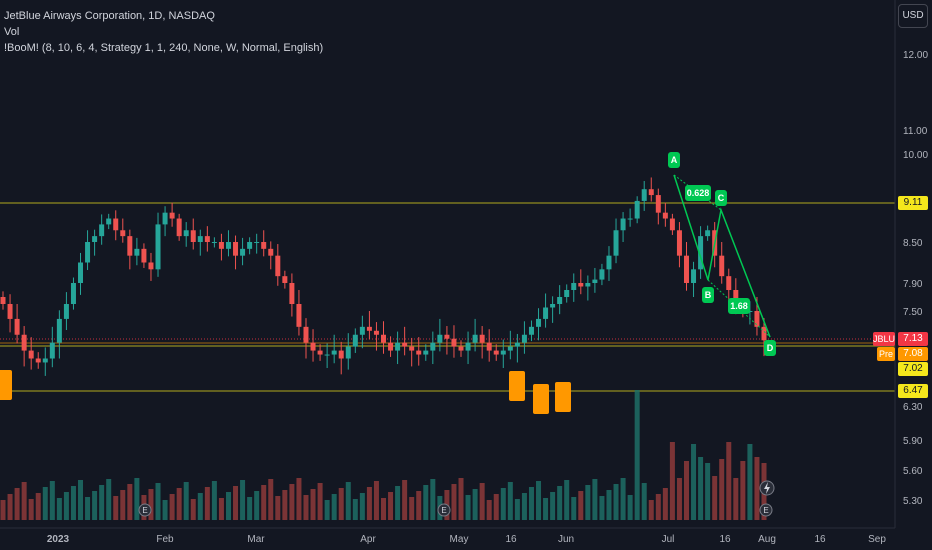 The height and width of the screenshot is (550, 932). Describe the element at coordinates (566, 539) in the screenshot. I see `time-tick-label: Jun` at that location.